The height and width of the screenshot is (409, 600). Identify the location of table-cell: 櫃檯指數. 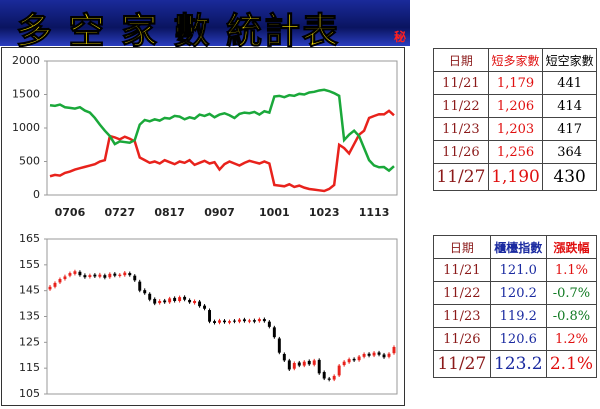
(518, 247).